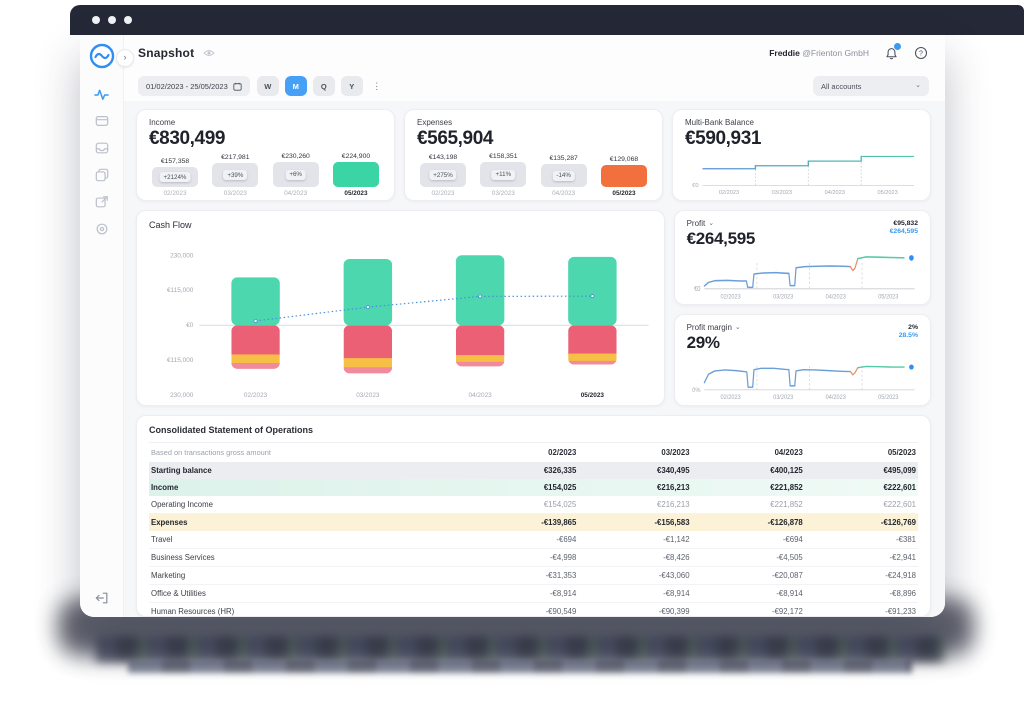 The height and width of the screenshot is (702, 1024). What do you see at coordinates (533, 540) in the screenshot?
I see `table-row-travel: Travel -€694 -€1,142 -€694 -€381` at bounding box center [533, 540].